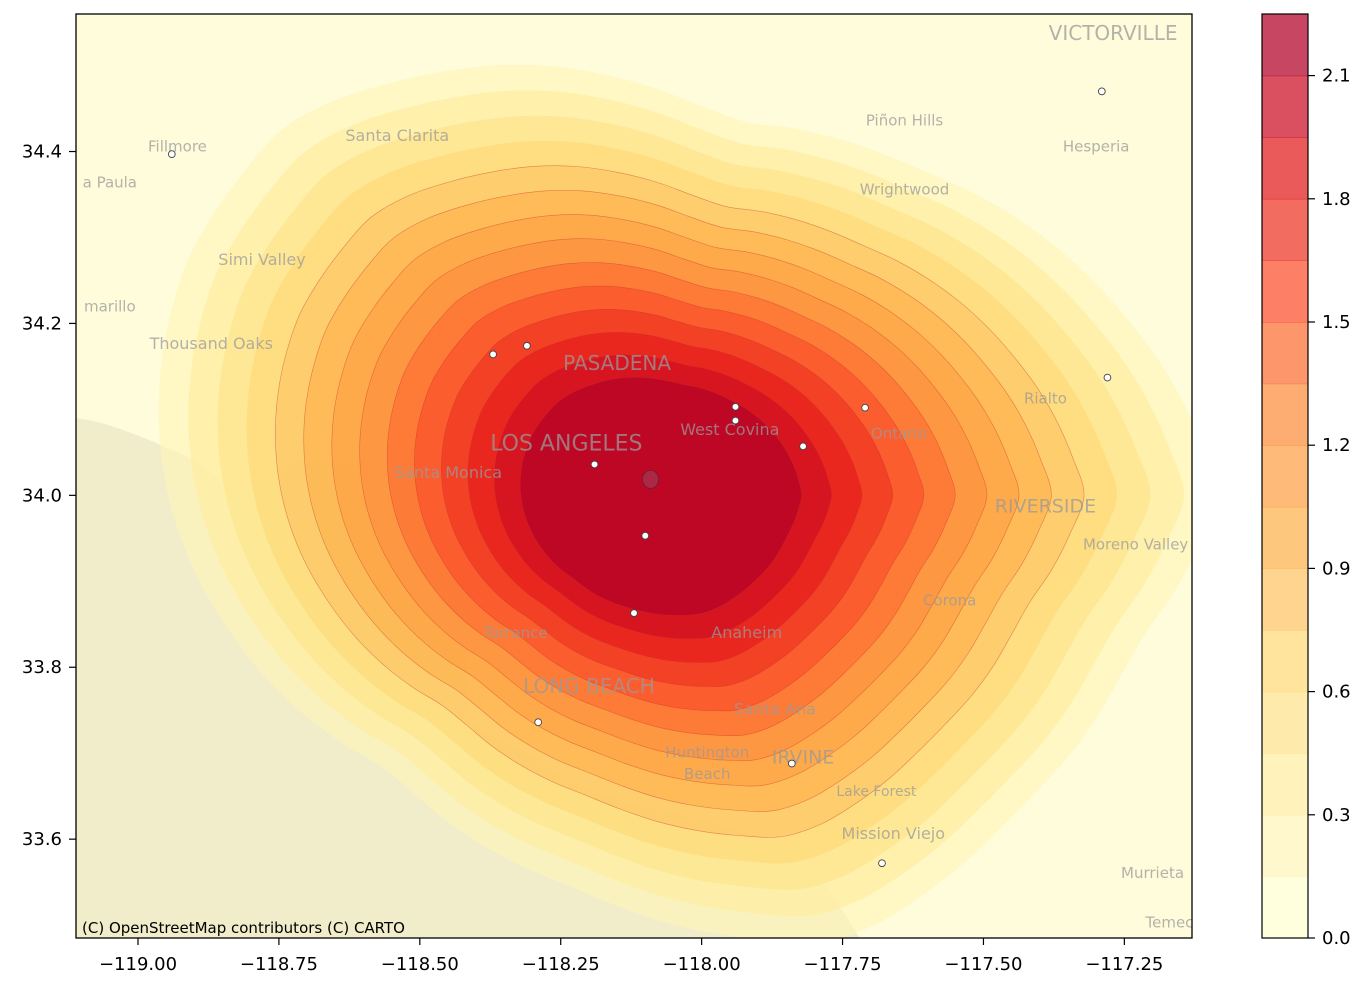 Image resolution: width=1370 pixels, height=992 pixels. Describe the element at coordinates (42, 667) in the screenshot. I see `y-tick-label: 33.8` at that location.